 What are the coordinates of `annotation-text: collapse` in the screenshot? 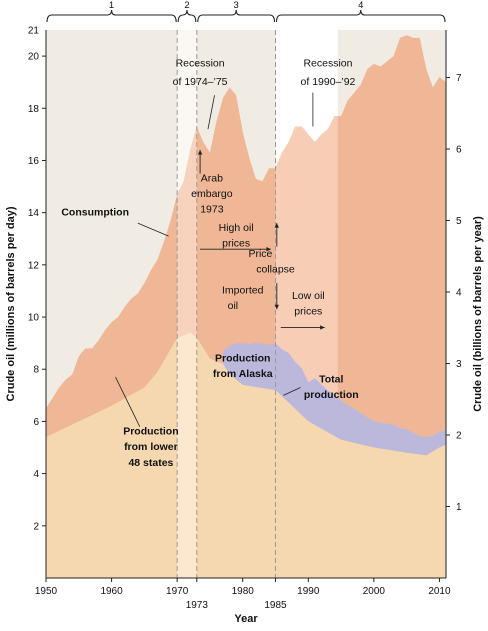 It's located at (275, 270).